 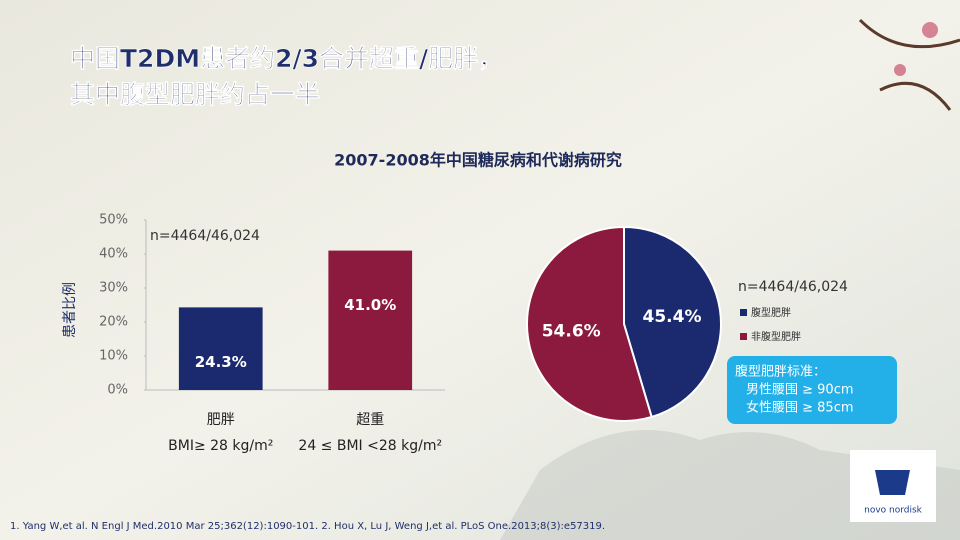 What do you see at coordinates (478, 160) in the screenshot?
I see `study-title: 2007-2008年中国糖尿病和代谢病研究` at bounding box center [478, 160].